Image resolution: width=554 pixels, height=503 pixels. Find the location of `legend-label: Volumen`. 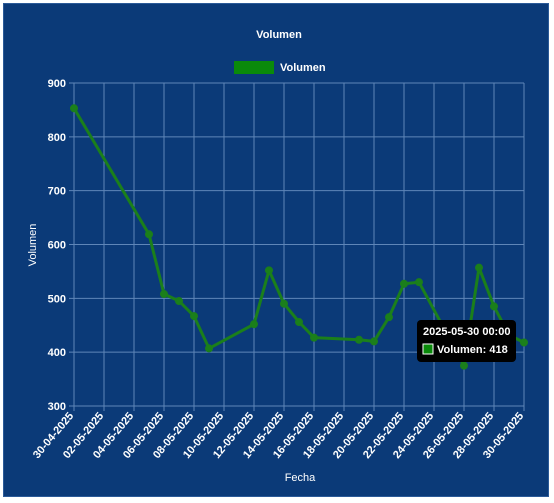

legend-label: Volumen is located at coordinates (303, 68).